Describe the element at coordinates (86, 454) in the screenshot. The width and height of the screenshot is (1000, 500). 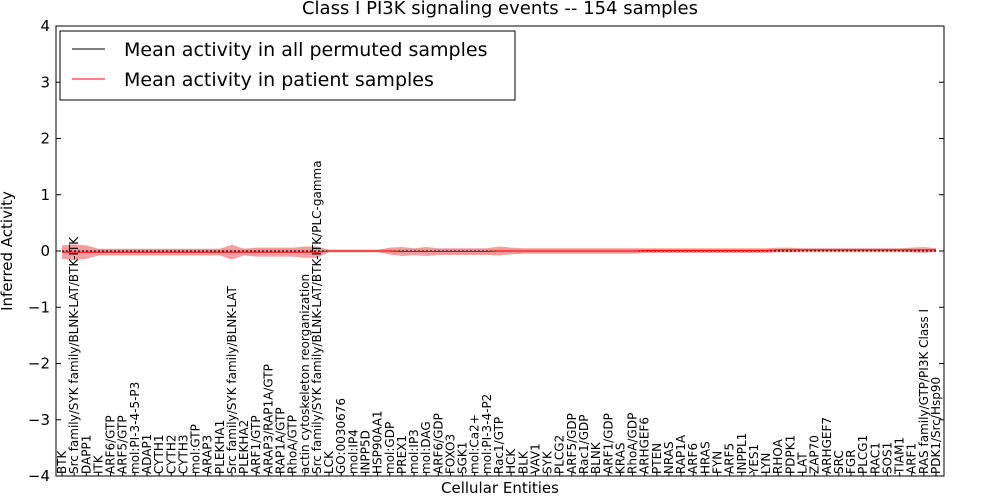
I see `x-category-label: DAPP1` at that location.